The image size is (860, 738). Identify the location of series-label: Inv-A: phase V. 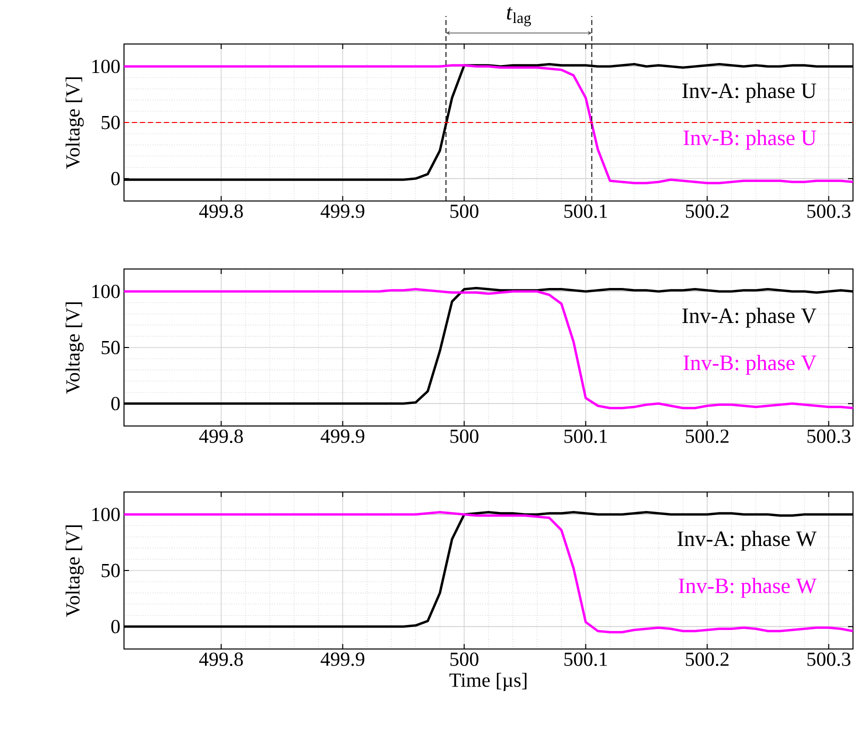
(749, 318).